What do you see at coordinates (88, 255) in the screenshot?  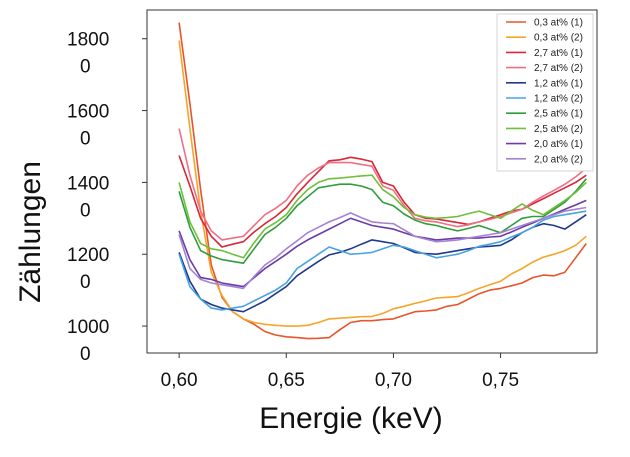 I see `y-tick-label-2: 1200` at bounding box center [88, 255].